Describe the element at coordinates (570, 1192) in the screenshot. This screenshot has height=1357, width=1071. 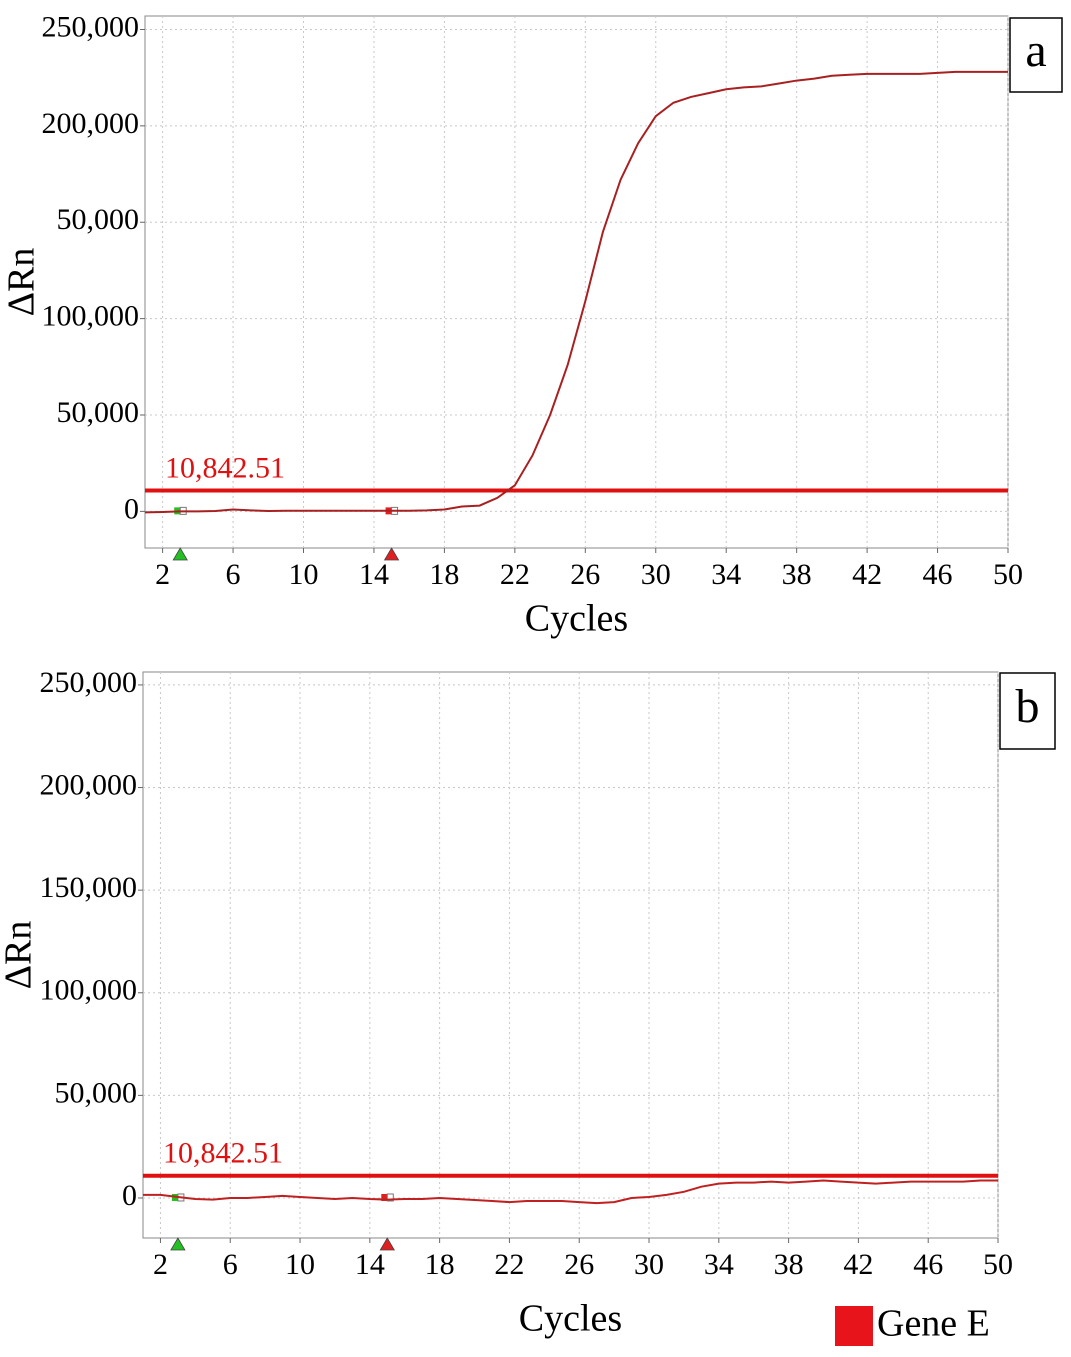
I see `data-line` at that location.